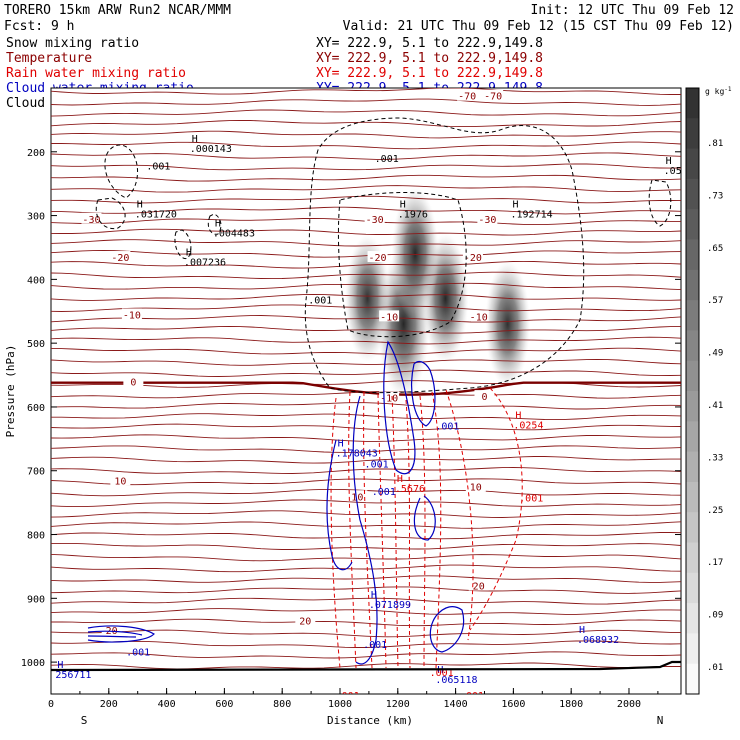  I want to click on isotherm-label: 0, so click(133, 382).